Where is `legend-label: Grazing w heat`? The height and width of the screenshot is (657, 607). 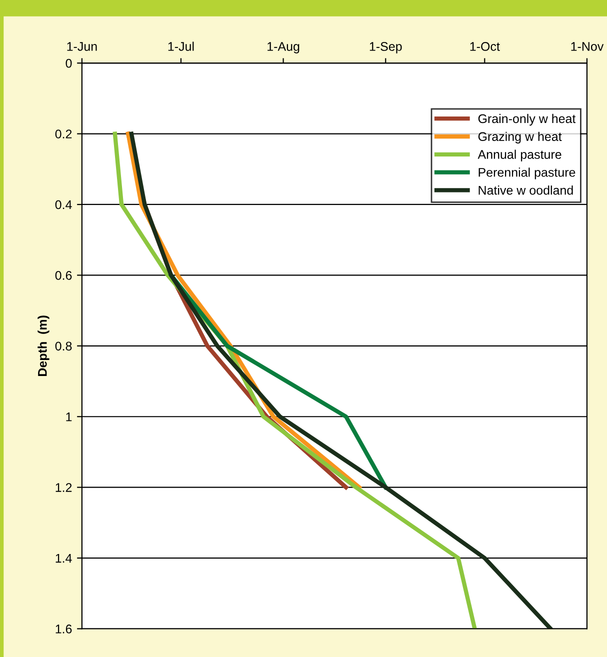
legend-label: Grazing w heat is located at coordinates (520, 138).